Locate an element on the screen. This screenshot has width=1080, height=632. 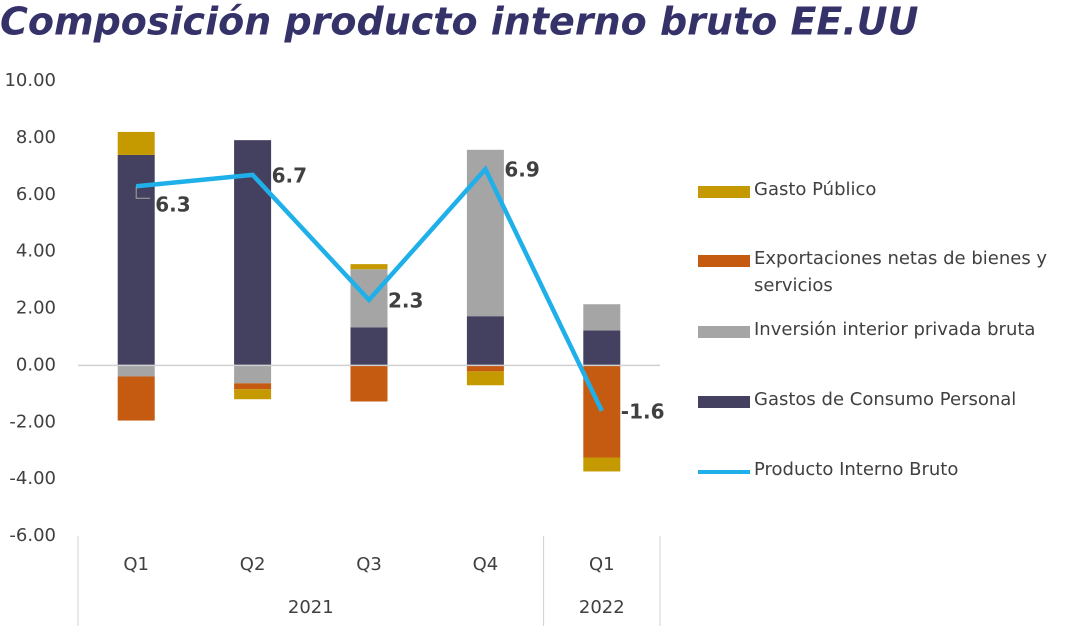
x-tick-label: Q4 is located at coordinates (486, 564).